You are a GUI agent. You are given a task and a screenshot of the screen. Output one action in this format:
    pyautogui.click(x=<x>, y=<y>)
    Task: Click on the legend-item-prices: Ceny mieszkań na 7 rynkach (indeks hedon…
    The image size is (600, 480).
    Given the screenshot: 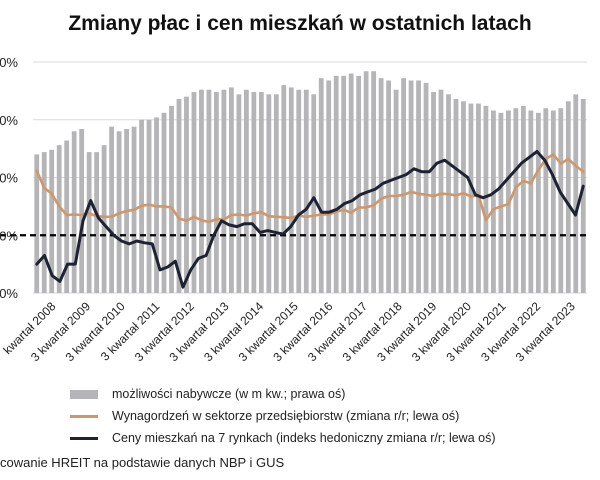 What is the action you would take?
    pyautogui.click(x=283, y=438)
    